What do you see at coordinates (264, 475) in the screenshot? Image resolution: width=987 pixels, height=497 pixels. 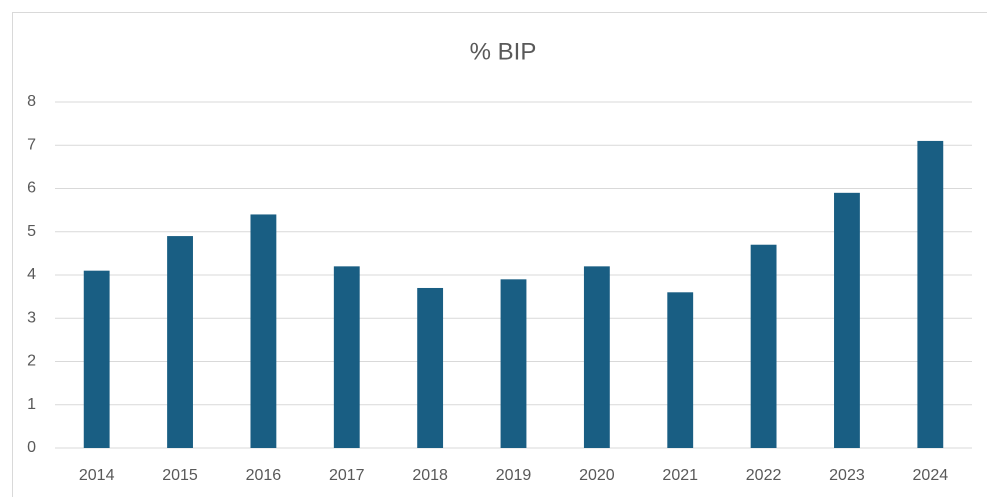 I see `x-tick-label: 2016` at bounding box center [264, 475].